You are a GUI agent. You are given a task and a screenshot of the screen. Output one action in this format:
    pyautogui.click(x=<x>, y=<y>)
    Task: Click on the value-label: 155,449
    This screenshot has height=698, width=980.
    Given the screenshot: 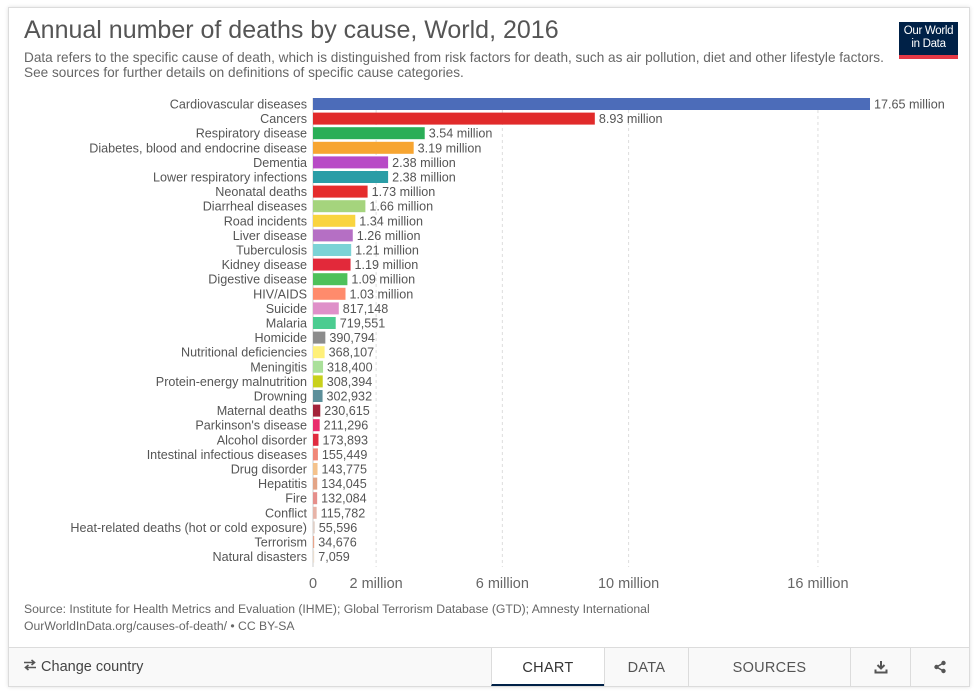 What is the action you would take?
    pyautogui.click(x=345, y=455)
    